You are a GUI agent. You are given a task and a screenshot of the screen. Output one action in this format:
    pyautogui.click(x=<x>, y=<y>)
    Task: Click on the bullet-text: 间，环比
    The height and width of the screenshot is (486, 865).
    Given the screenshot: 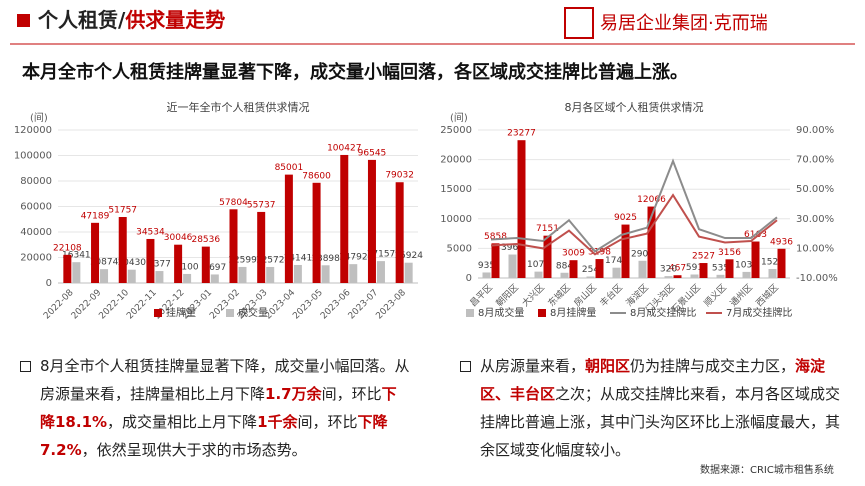 What is the action you would take?
    pyautogui.click(x=327, y=422)
    